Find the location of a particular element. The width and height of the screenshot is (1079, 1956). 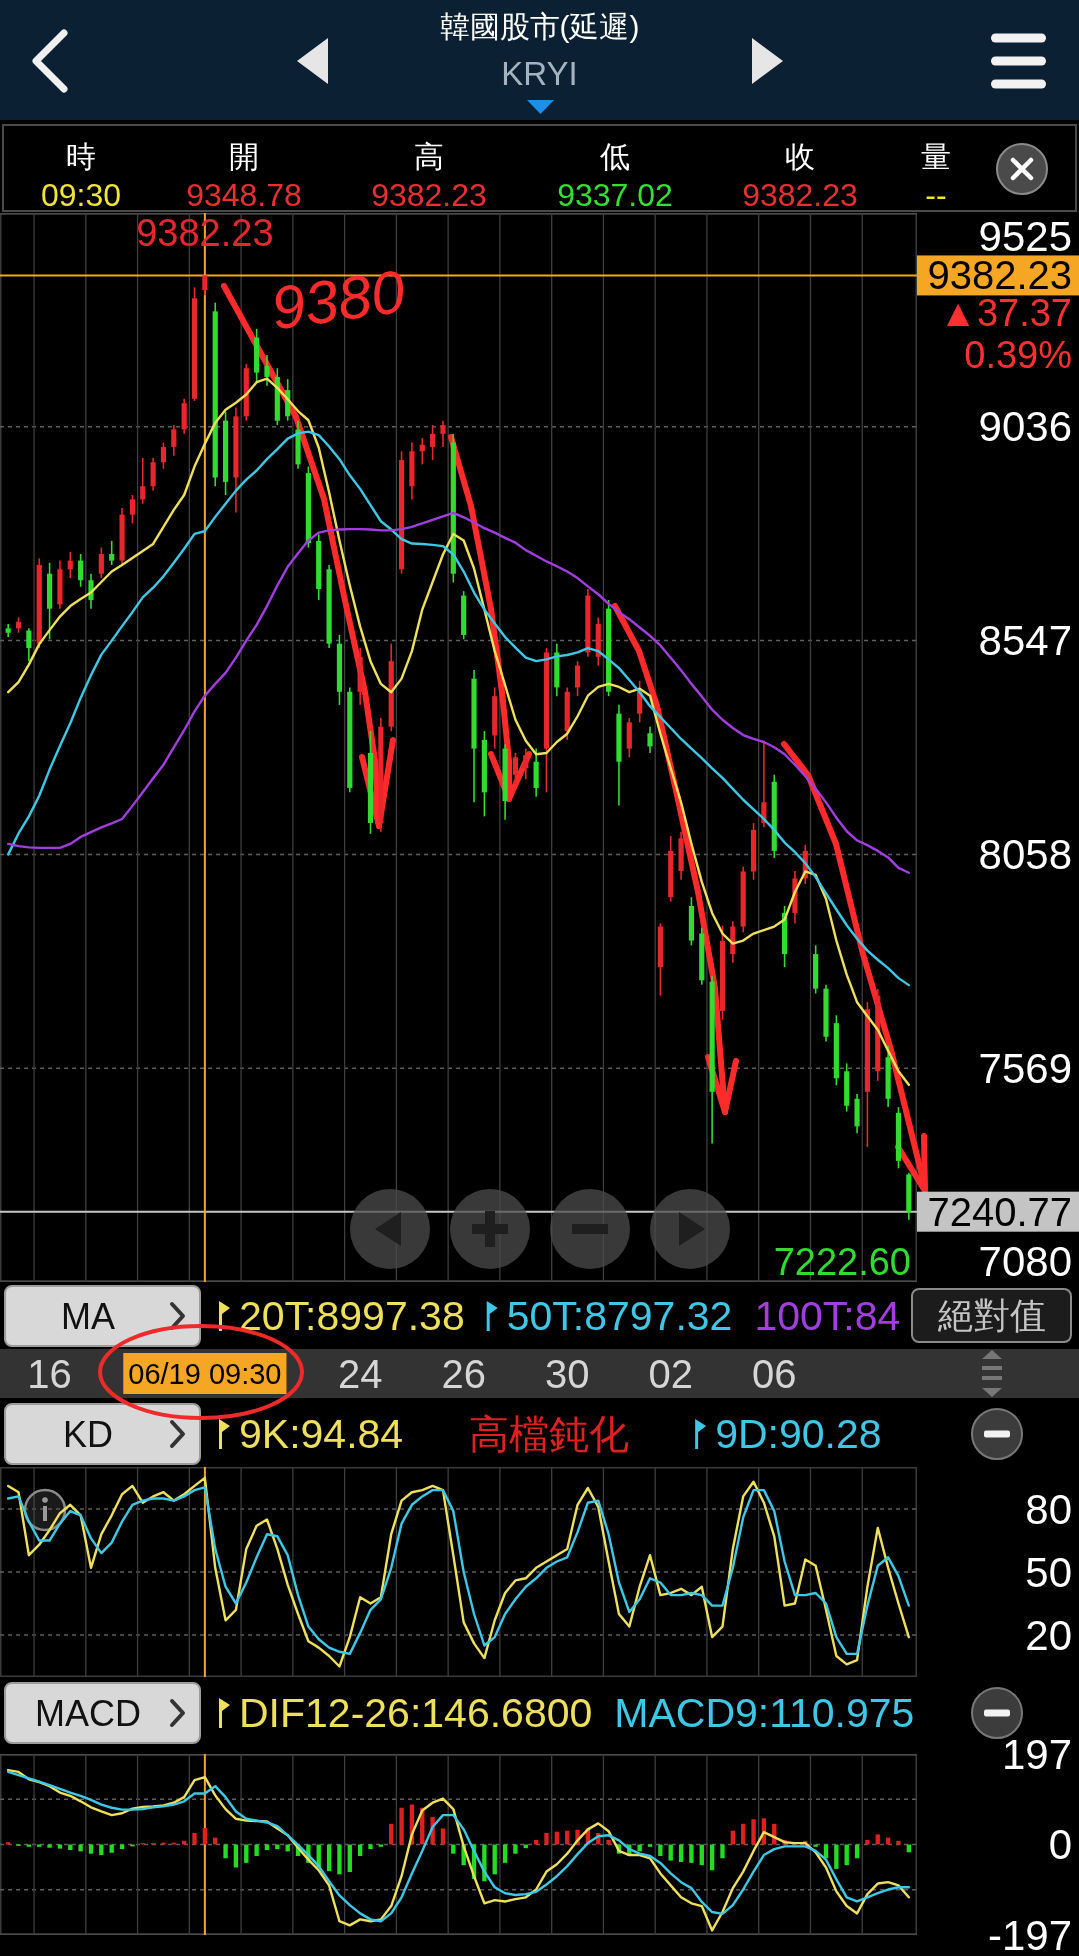

text: 100T:84 is located at coordinates (827, 1316).